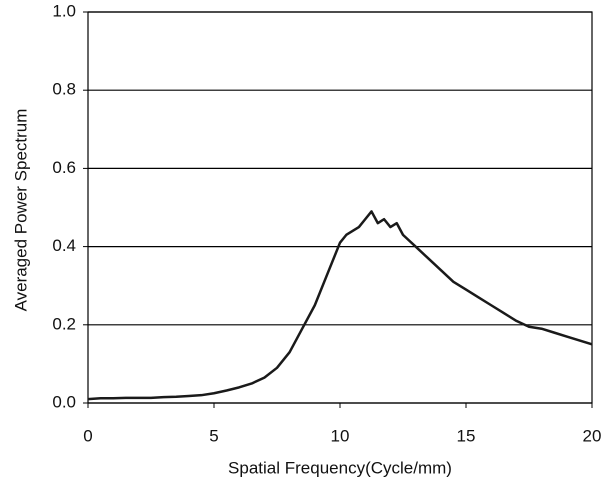 The height and width of the screenshot is (489, 606). Describe the element at coordinates (213, 435) in the screenshot. I see `x-tick-label: 5` at that location.